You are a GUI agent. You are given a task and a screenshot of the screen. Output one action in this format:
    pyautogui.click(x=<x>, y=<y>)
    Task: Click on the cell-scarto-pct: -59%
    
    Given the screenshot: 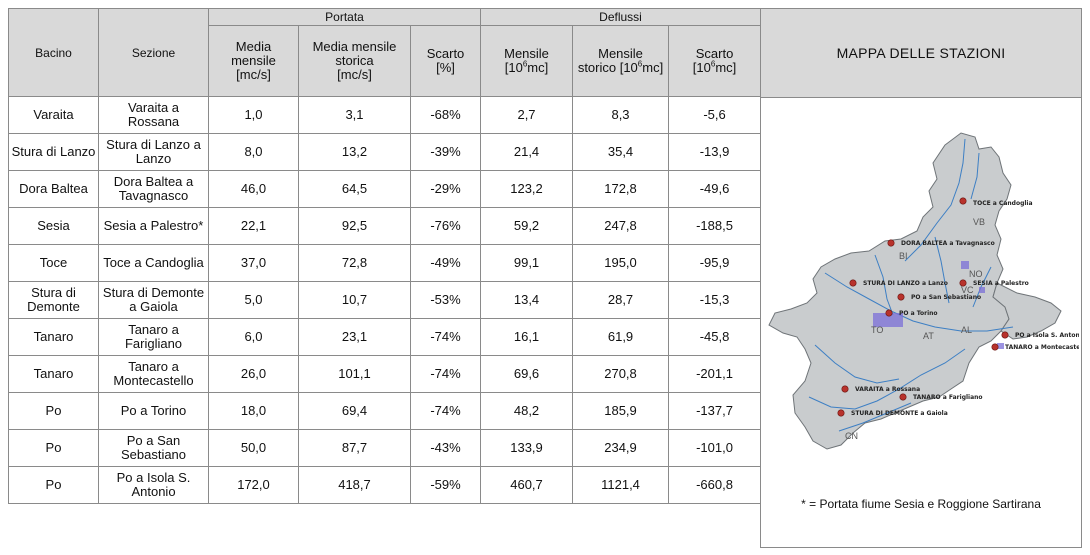 What is the action you would take?
    pyautogui.click(x=445, y=485)
    